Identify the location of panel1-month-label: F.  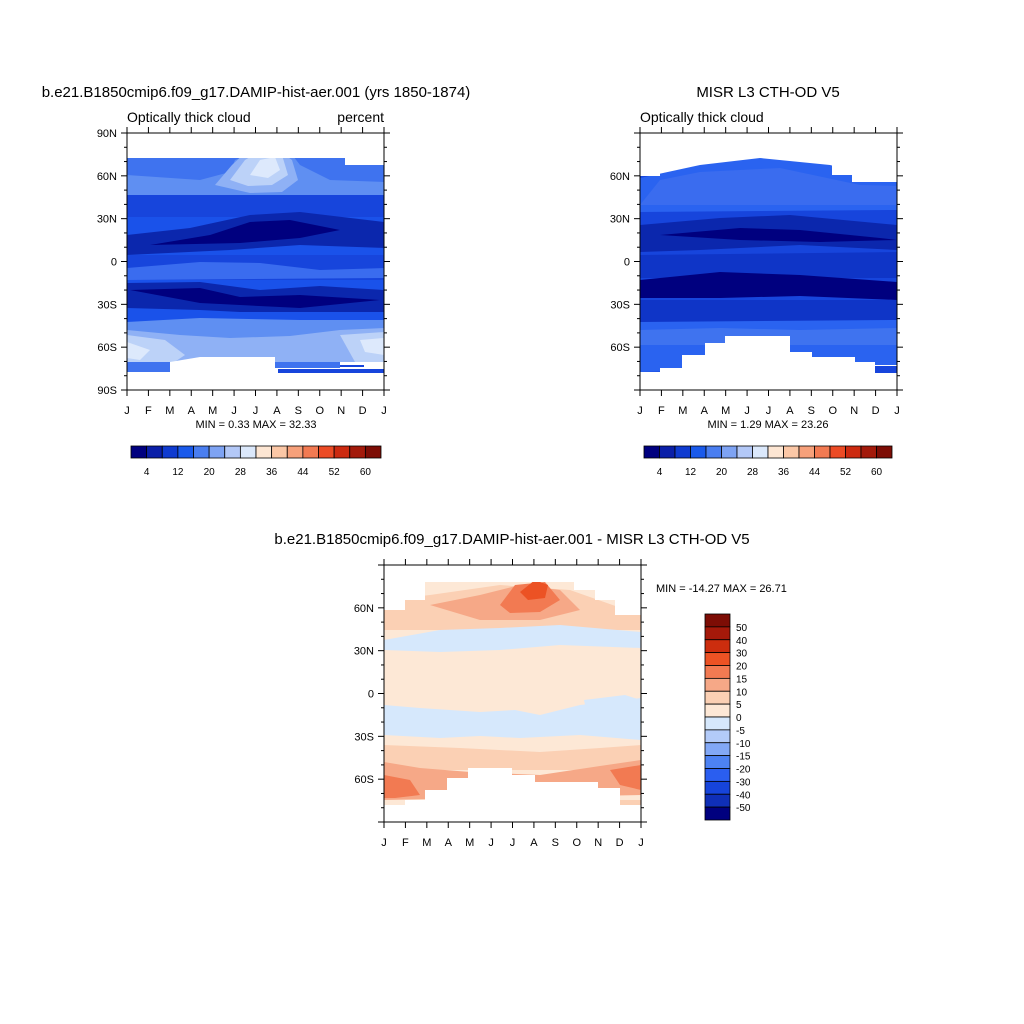
(148, 411).